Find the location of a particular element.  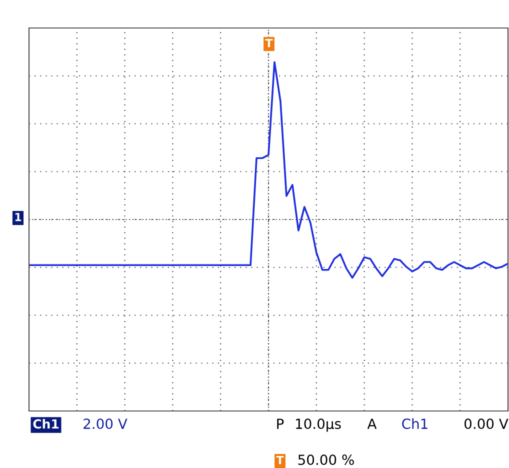

text: 0.00 V is located at coordinates (486, 424).